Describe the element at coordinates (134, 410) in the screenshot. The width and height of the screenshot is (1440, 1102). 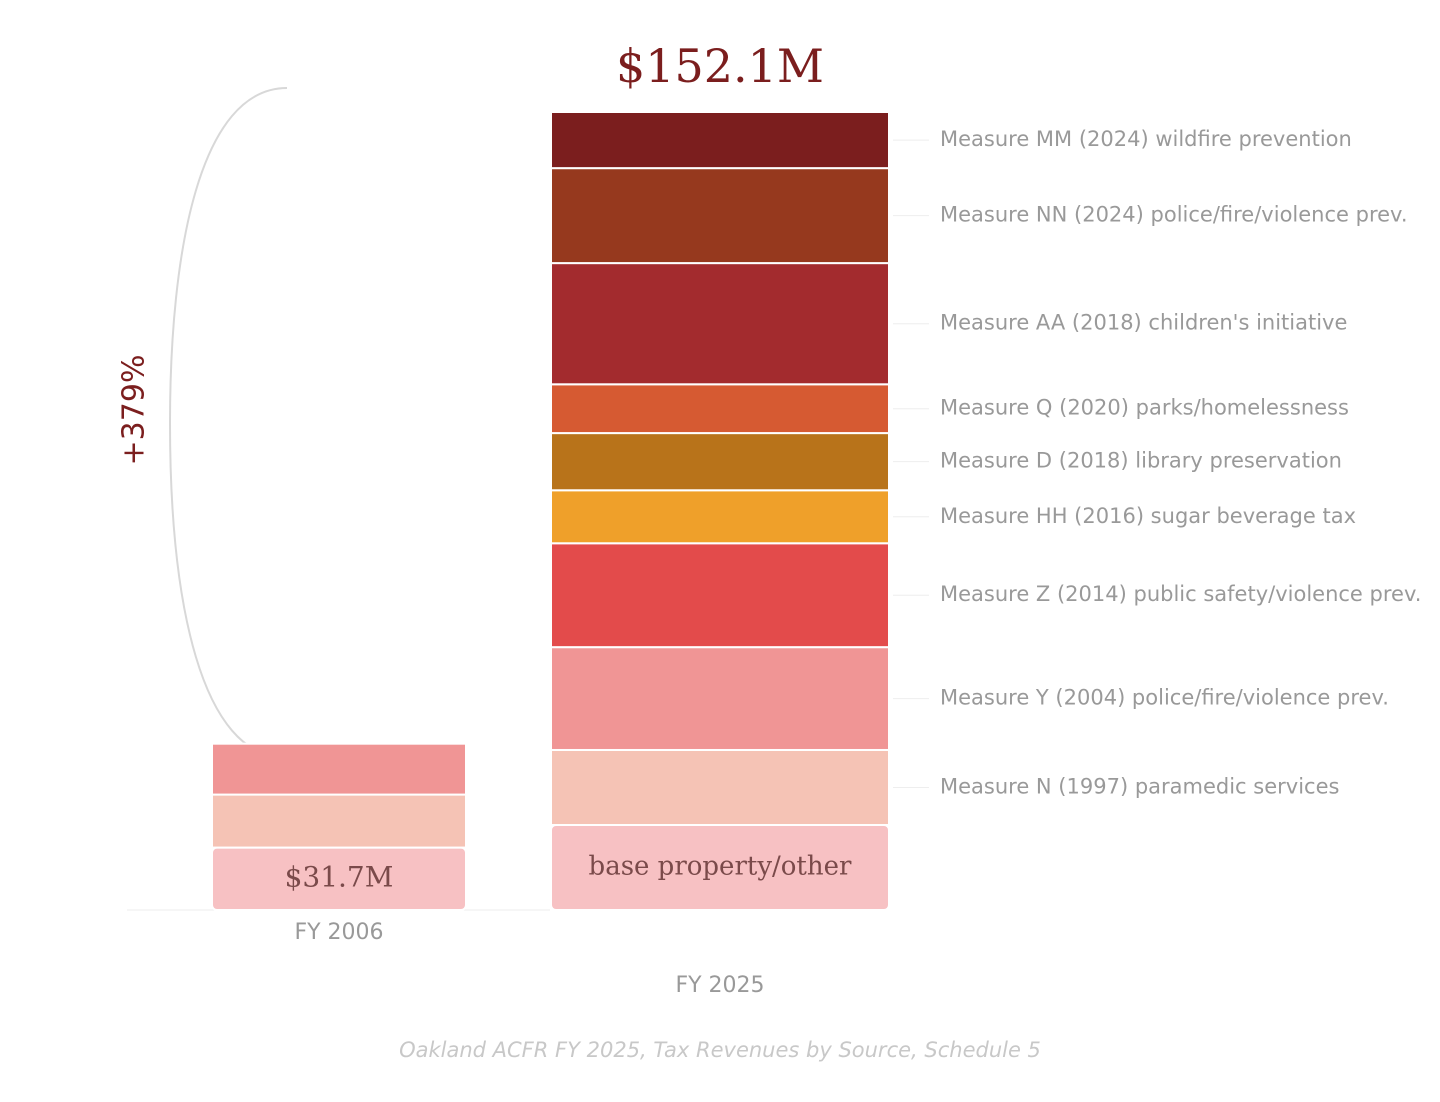
I see `growth-annotation: +379%` at that location.